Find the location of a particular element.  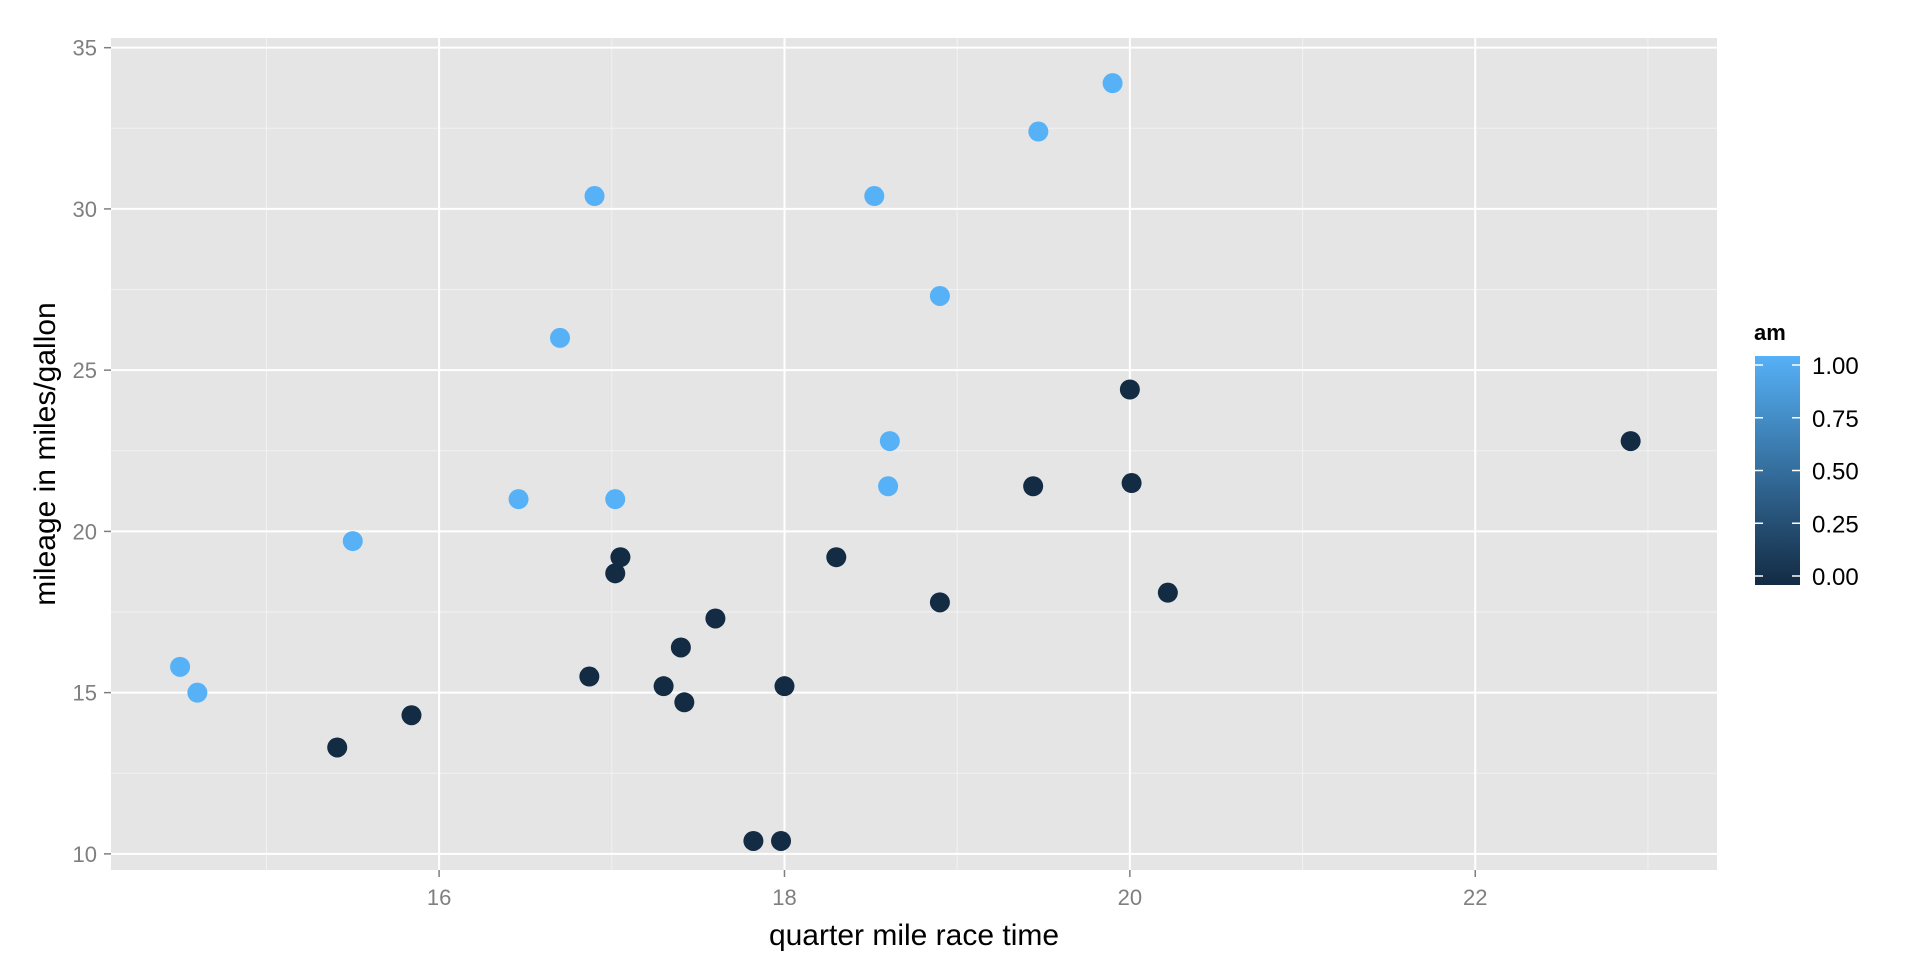

legend-label: 0.75 is located at coordinates (1835, 419).